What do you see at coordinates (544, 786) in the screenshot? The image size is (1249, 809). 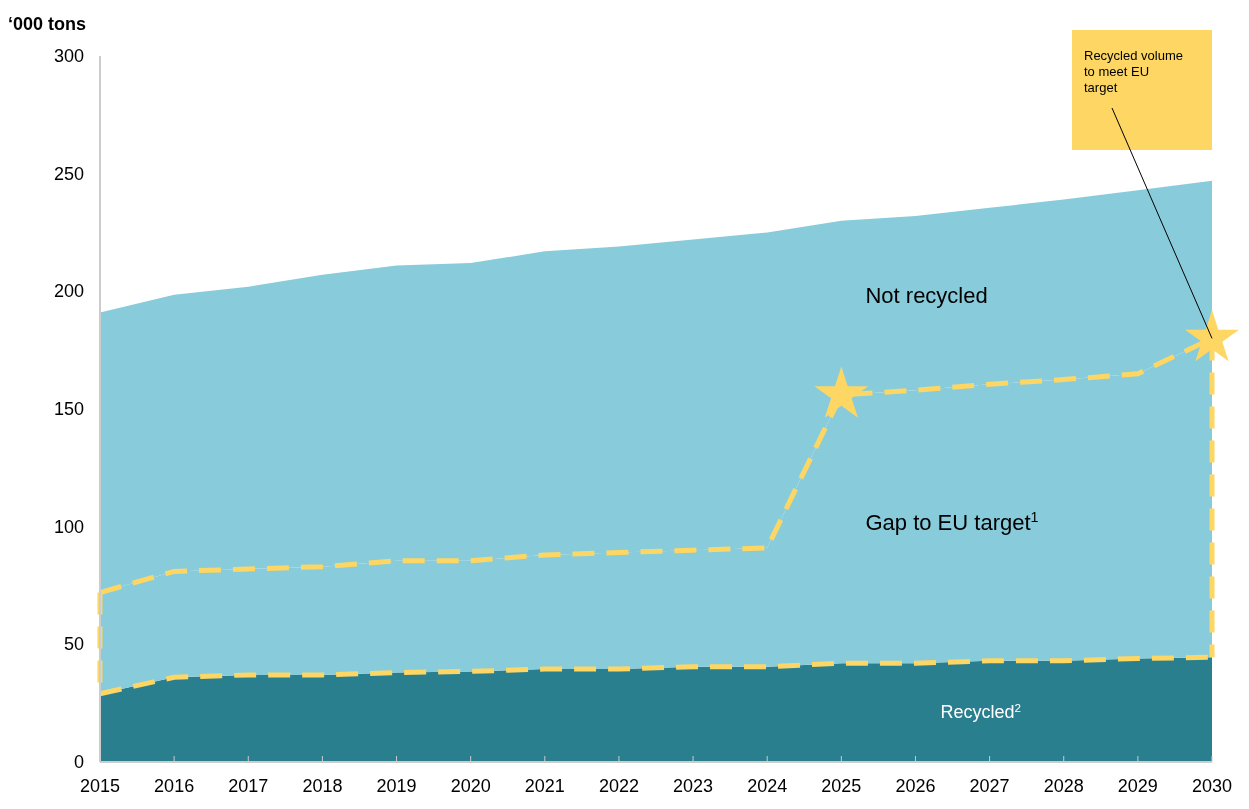 I see `x-tick-label: 2021` at bounding box center [544, 786].